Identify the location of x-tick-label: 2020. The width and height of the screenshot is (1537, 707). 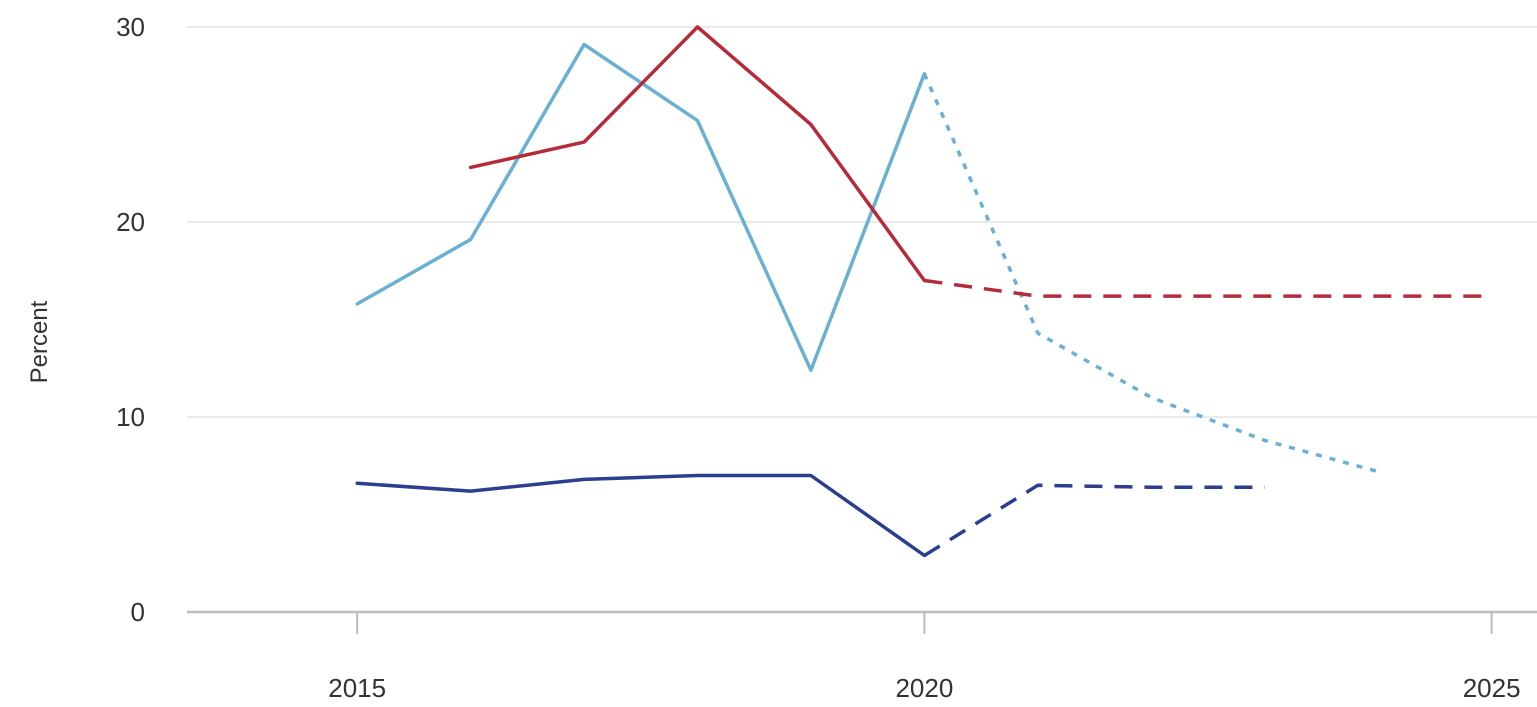
(924, 688).